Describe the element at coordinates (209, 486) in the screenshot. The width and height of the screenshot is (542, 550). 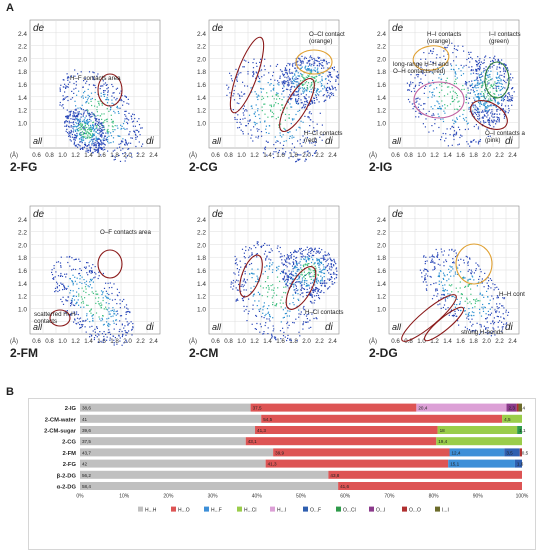
I see `bar-segment` at that location.